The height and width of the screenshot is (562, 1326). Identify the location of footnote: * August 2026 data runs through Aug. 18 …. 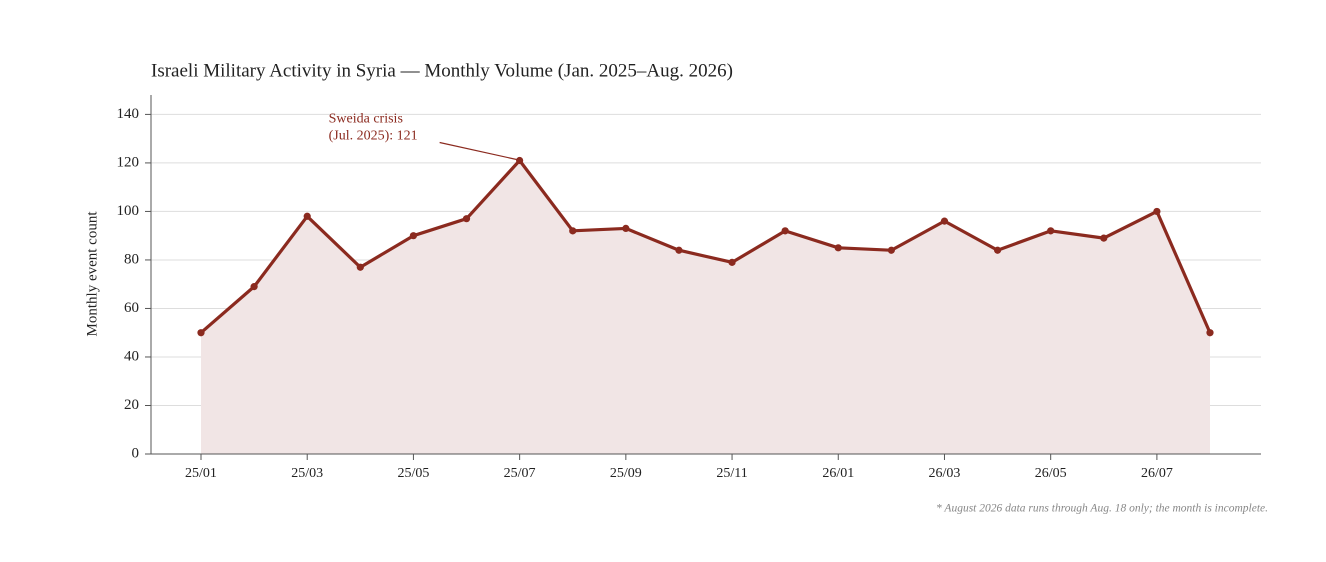
(1102, 509).